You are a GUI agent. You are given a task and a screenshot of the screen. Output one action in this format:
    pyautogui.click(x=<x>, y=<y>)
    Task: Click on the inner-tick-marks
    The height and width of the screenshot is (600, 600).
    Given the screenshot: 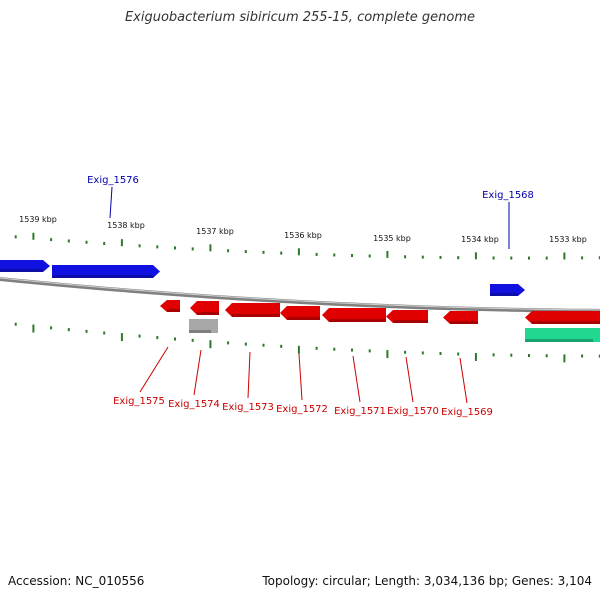 What is the action you would take?
    pyautogui.click(x=307, y=342)
    